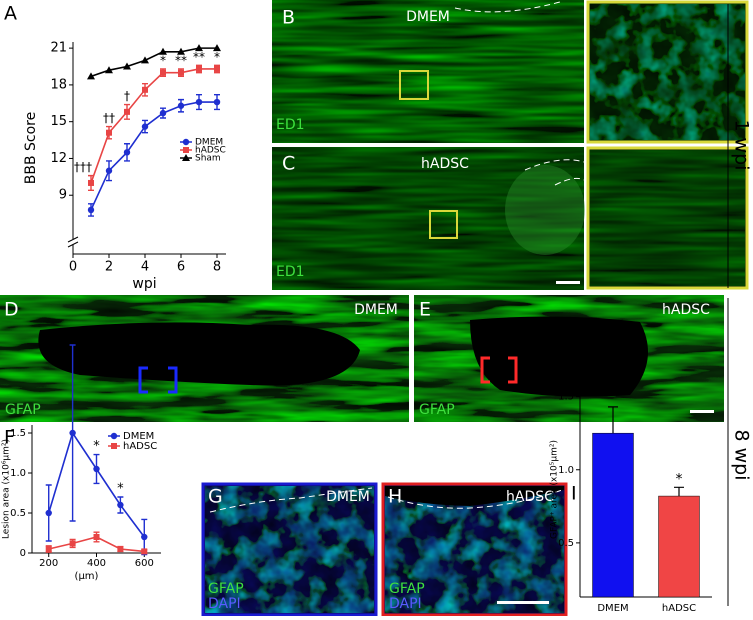 The width and height of the screenshot is (753, 620). I want to click on chart-2: I 0.5 1.0 1.5 GFAP⁺ area (x10⁵μm²) DMEM hADSC *, so click(631, 498).